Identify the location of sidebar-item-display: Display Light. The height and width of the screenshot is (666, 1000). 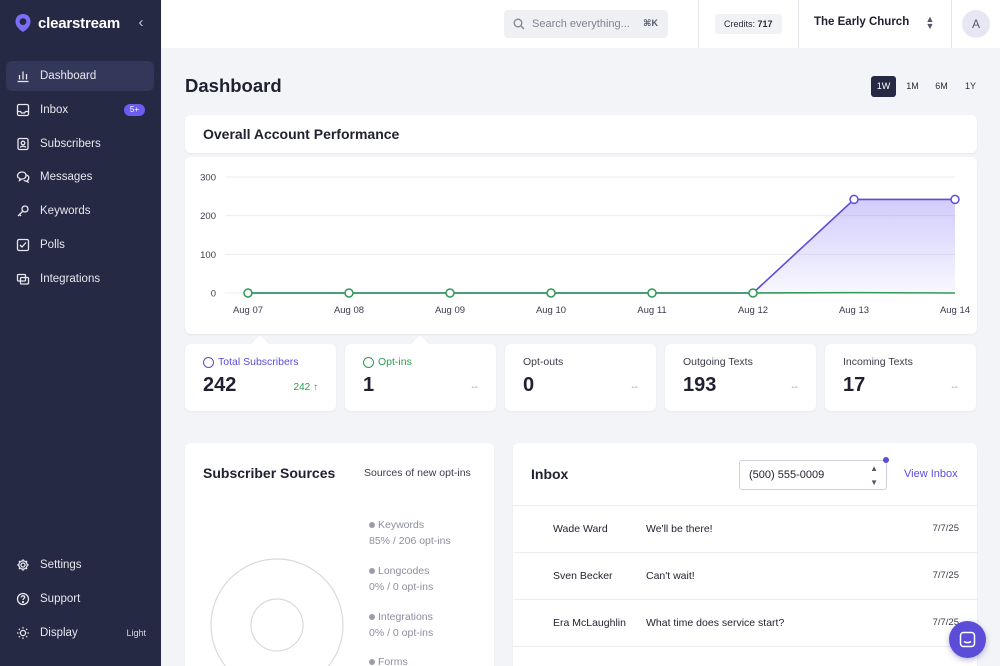
(80, 633).